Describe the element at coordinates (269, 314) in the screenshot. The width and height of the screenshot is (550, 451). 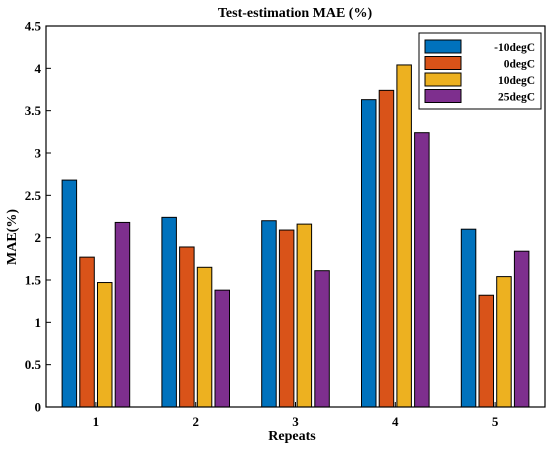
I see `bar--10degC-3` at that location.